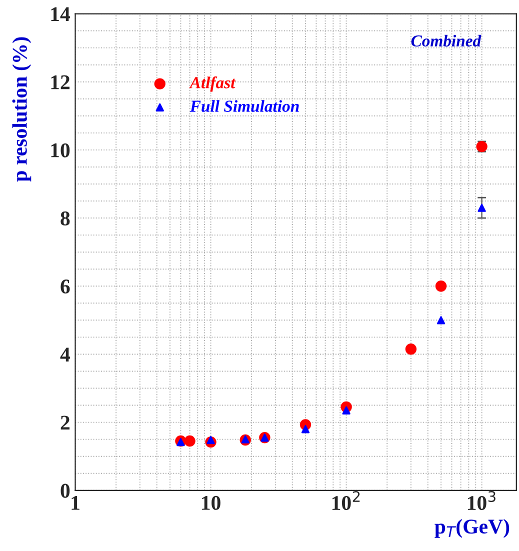  I want to click on x-tick-label: 1, so click(76, 503).